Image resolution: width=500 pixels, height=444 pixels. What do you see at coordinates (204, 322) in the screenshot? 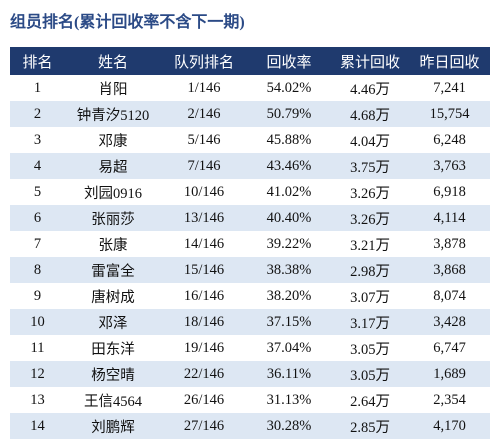
I see `table-cell: 18/146` at bounding box center [204, 322].